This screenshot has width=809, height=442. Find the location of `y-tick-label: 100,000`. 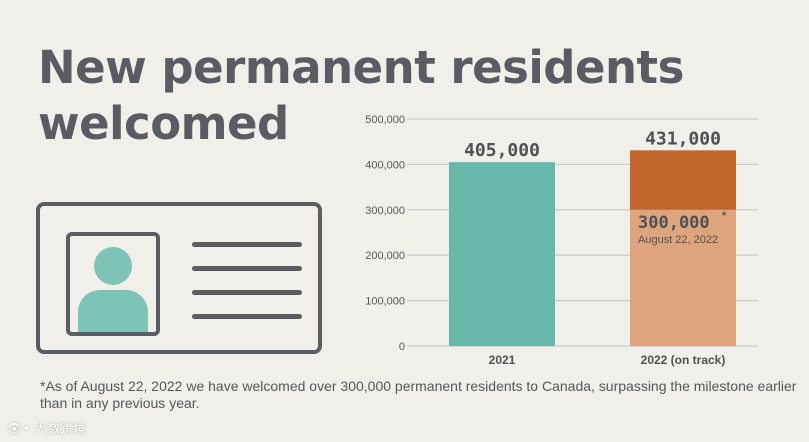

y-tick-label: 100,000 is located at coordinates (385, 302).